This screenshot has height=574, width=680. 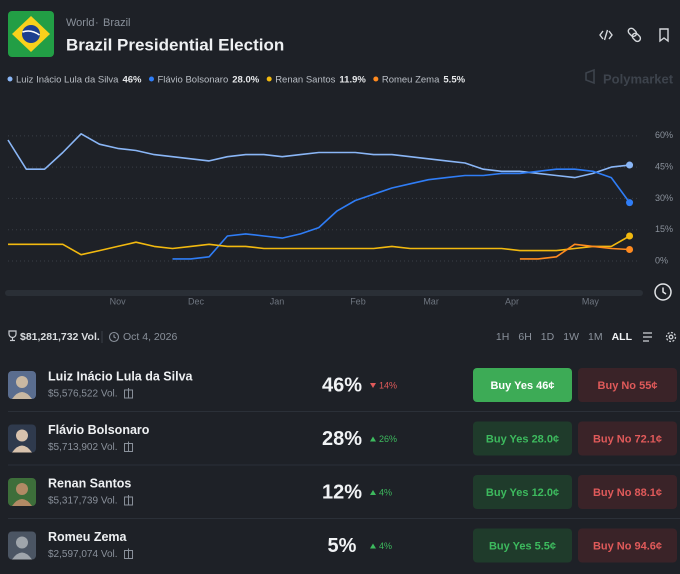 I want to click on range-selector: ALL 1M 1W 1D 6H 1H, so click(x=564, y=337).